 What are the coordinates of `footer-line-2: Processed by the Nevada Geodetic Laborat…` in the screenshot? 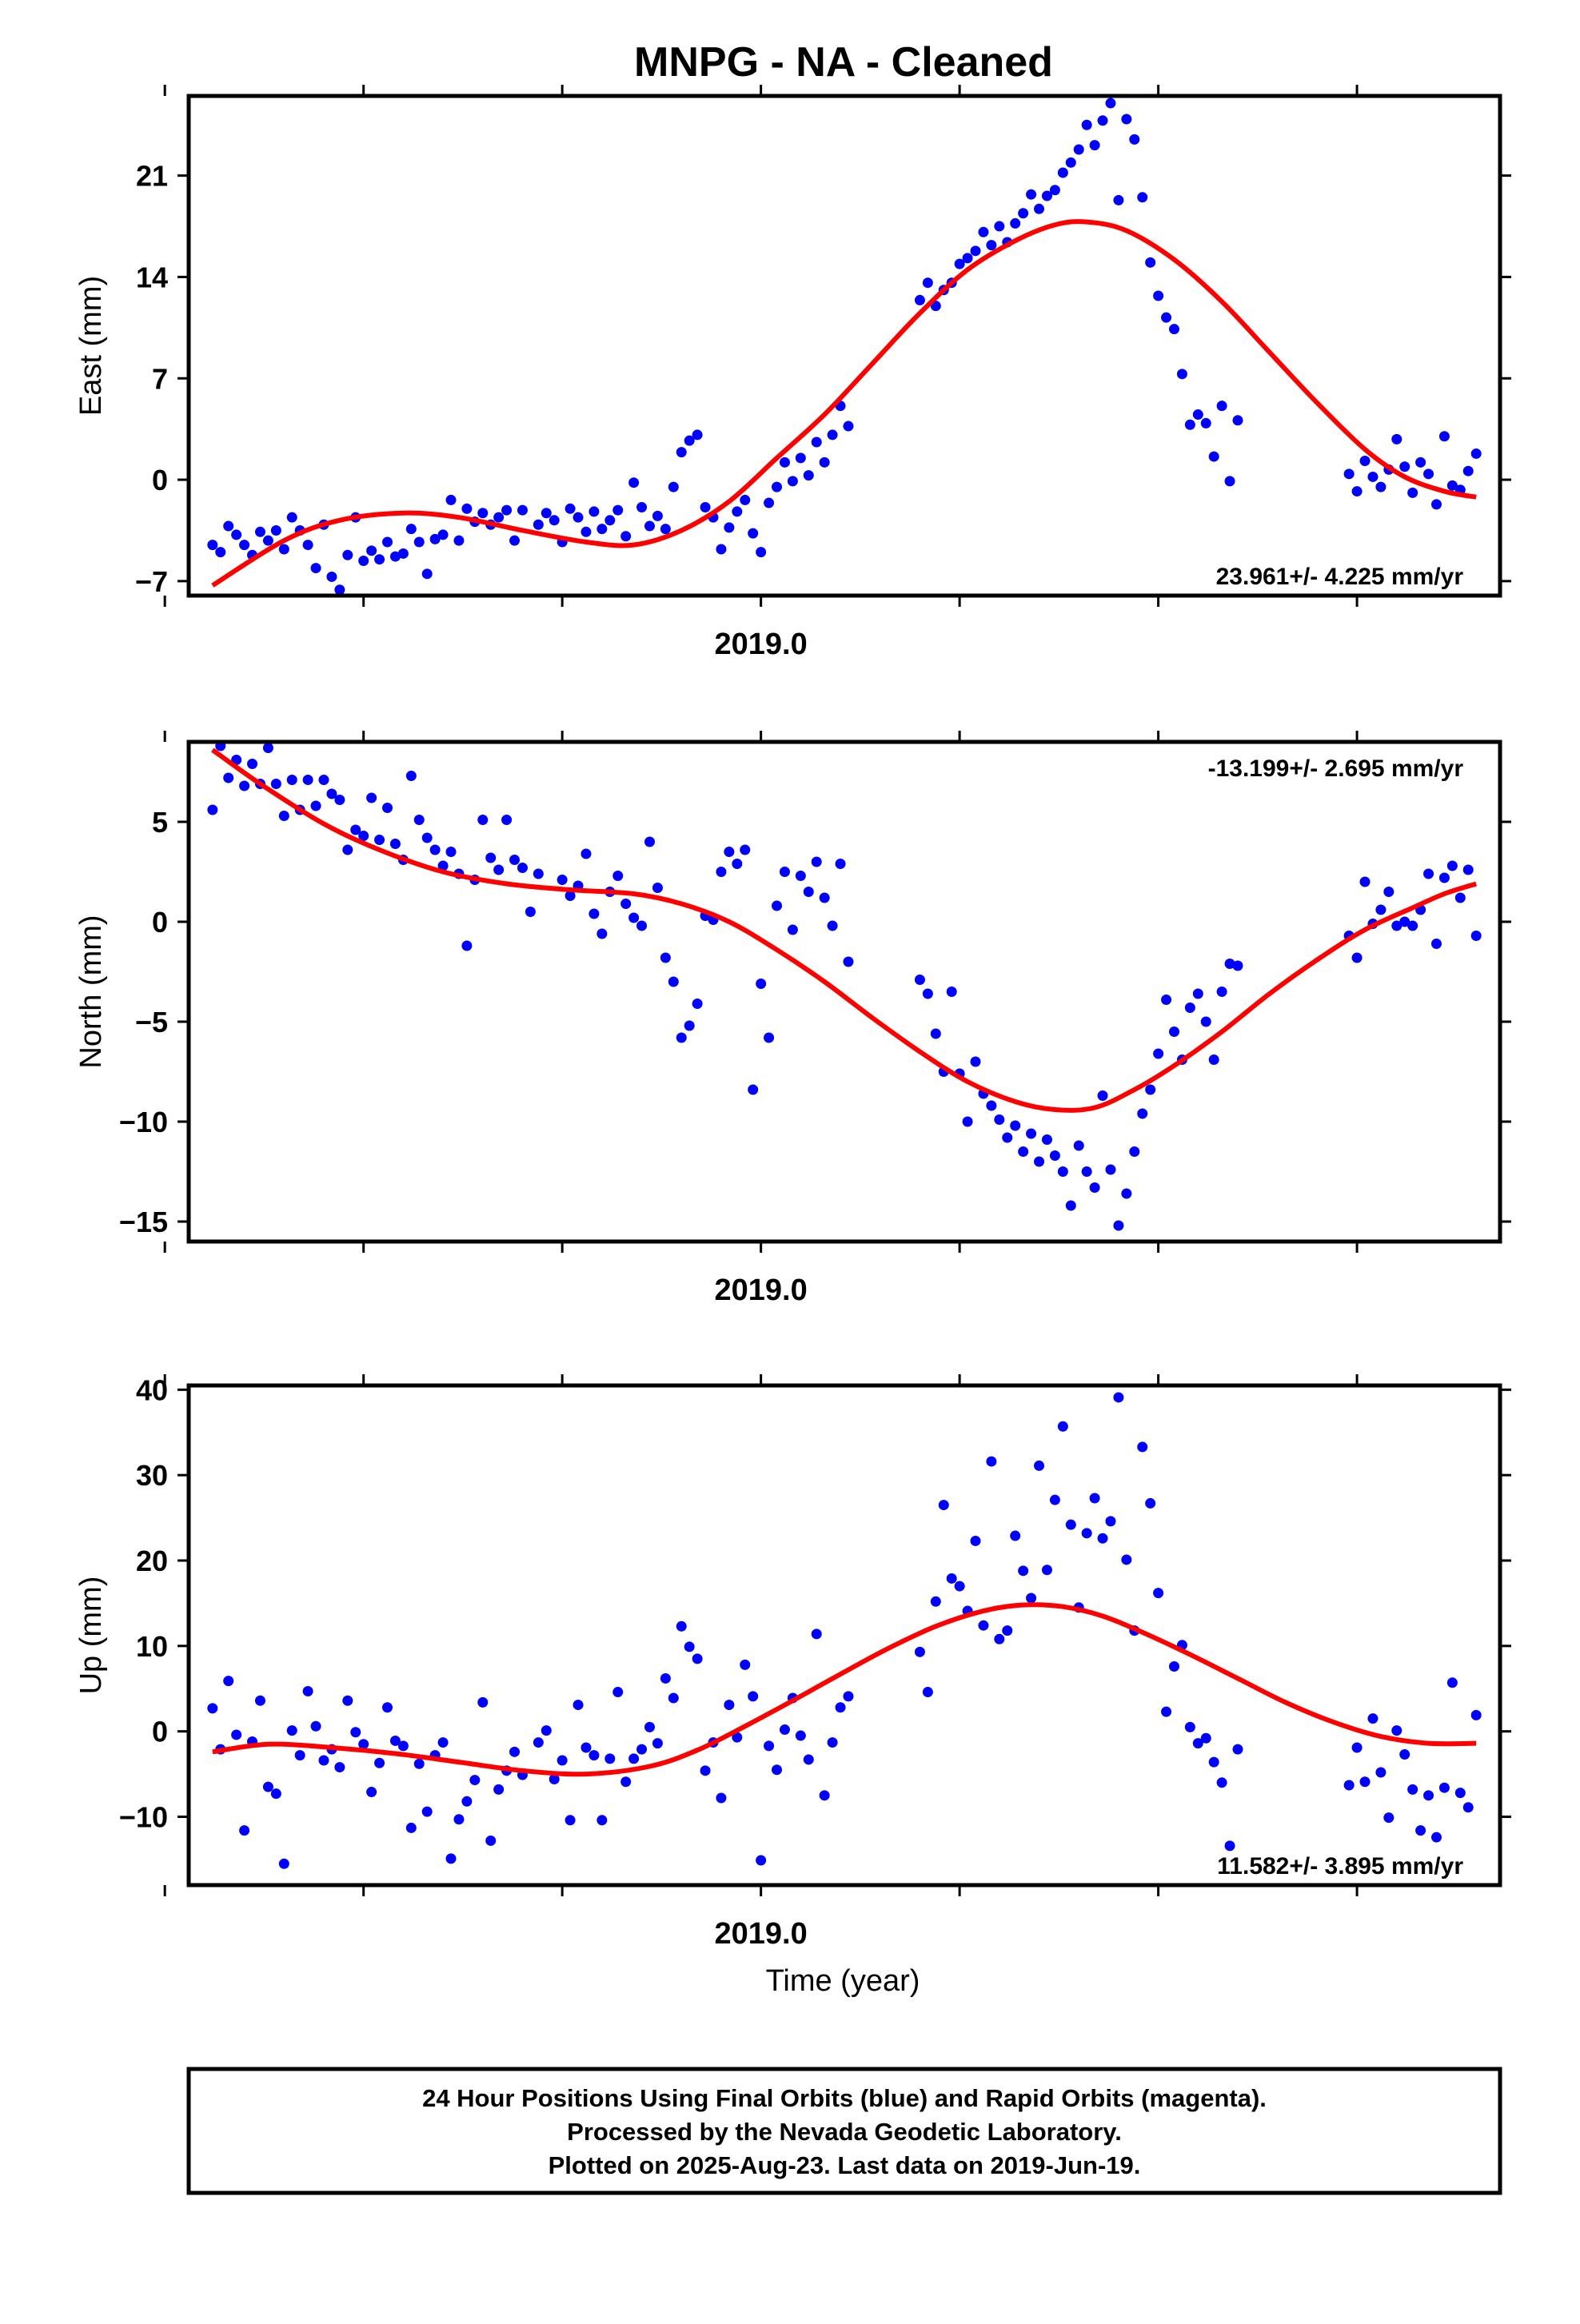 It's located at (845, 2132).